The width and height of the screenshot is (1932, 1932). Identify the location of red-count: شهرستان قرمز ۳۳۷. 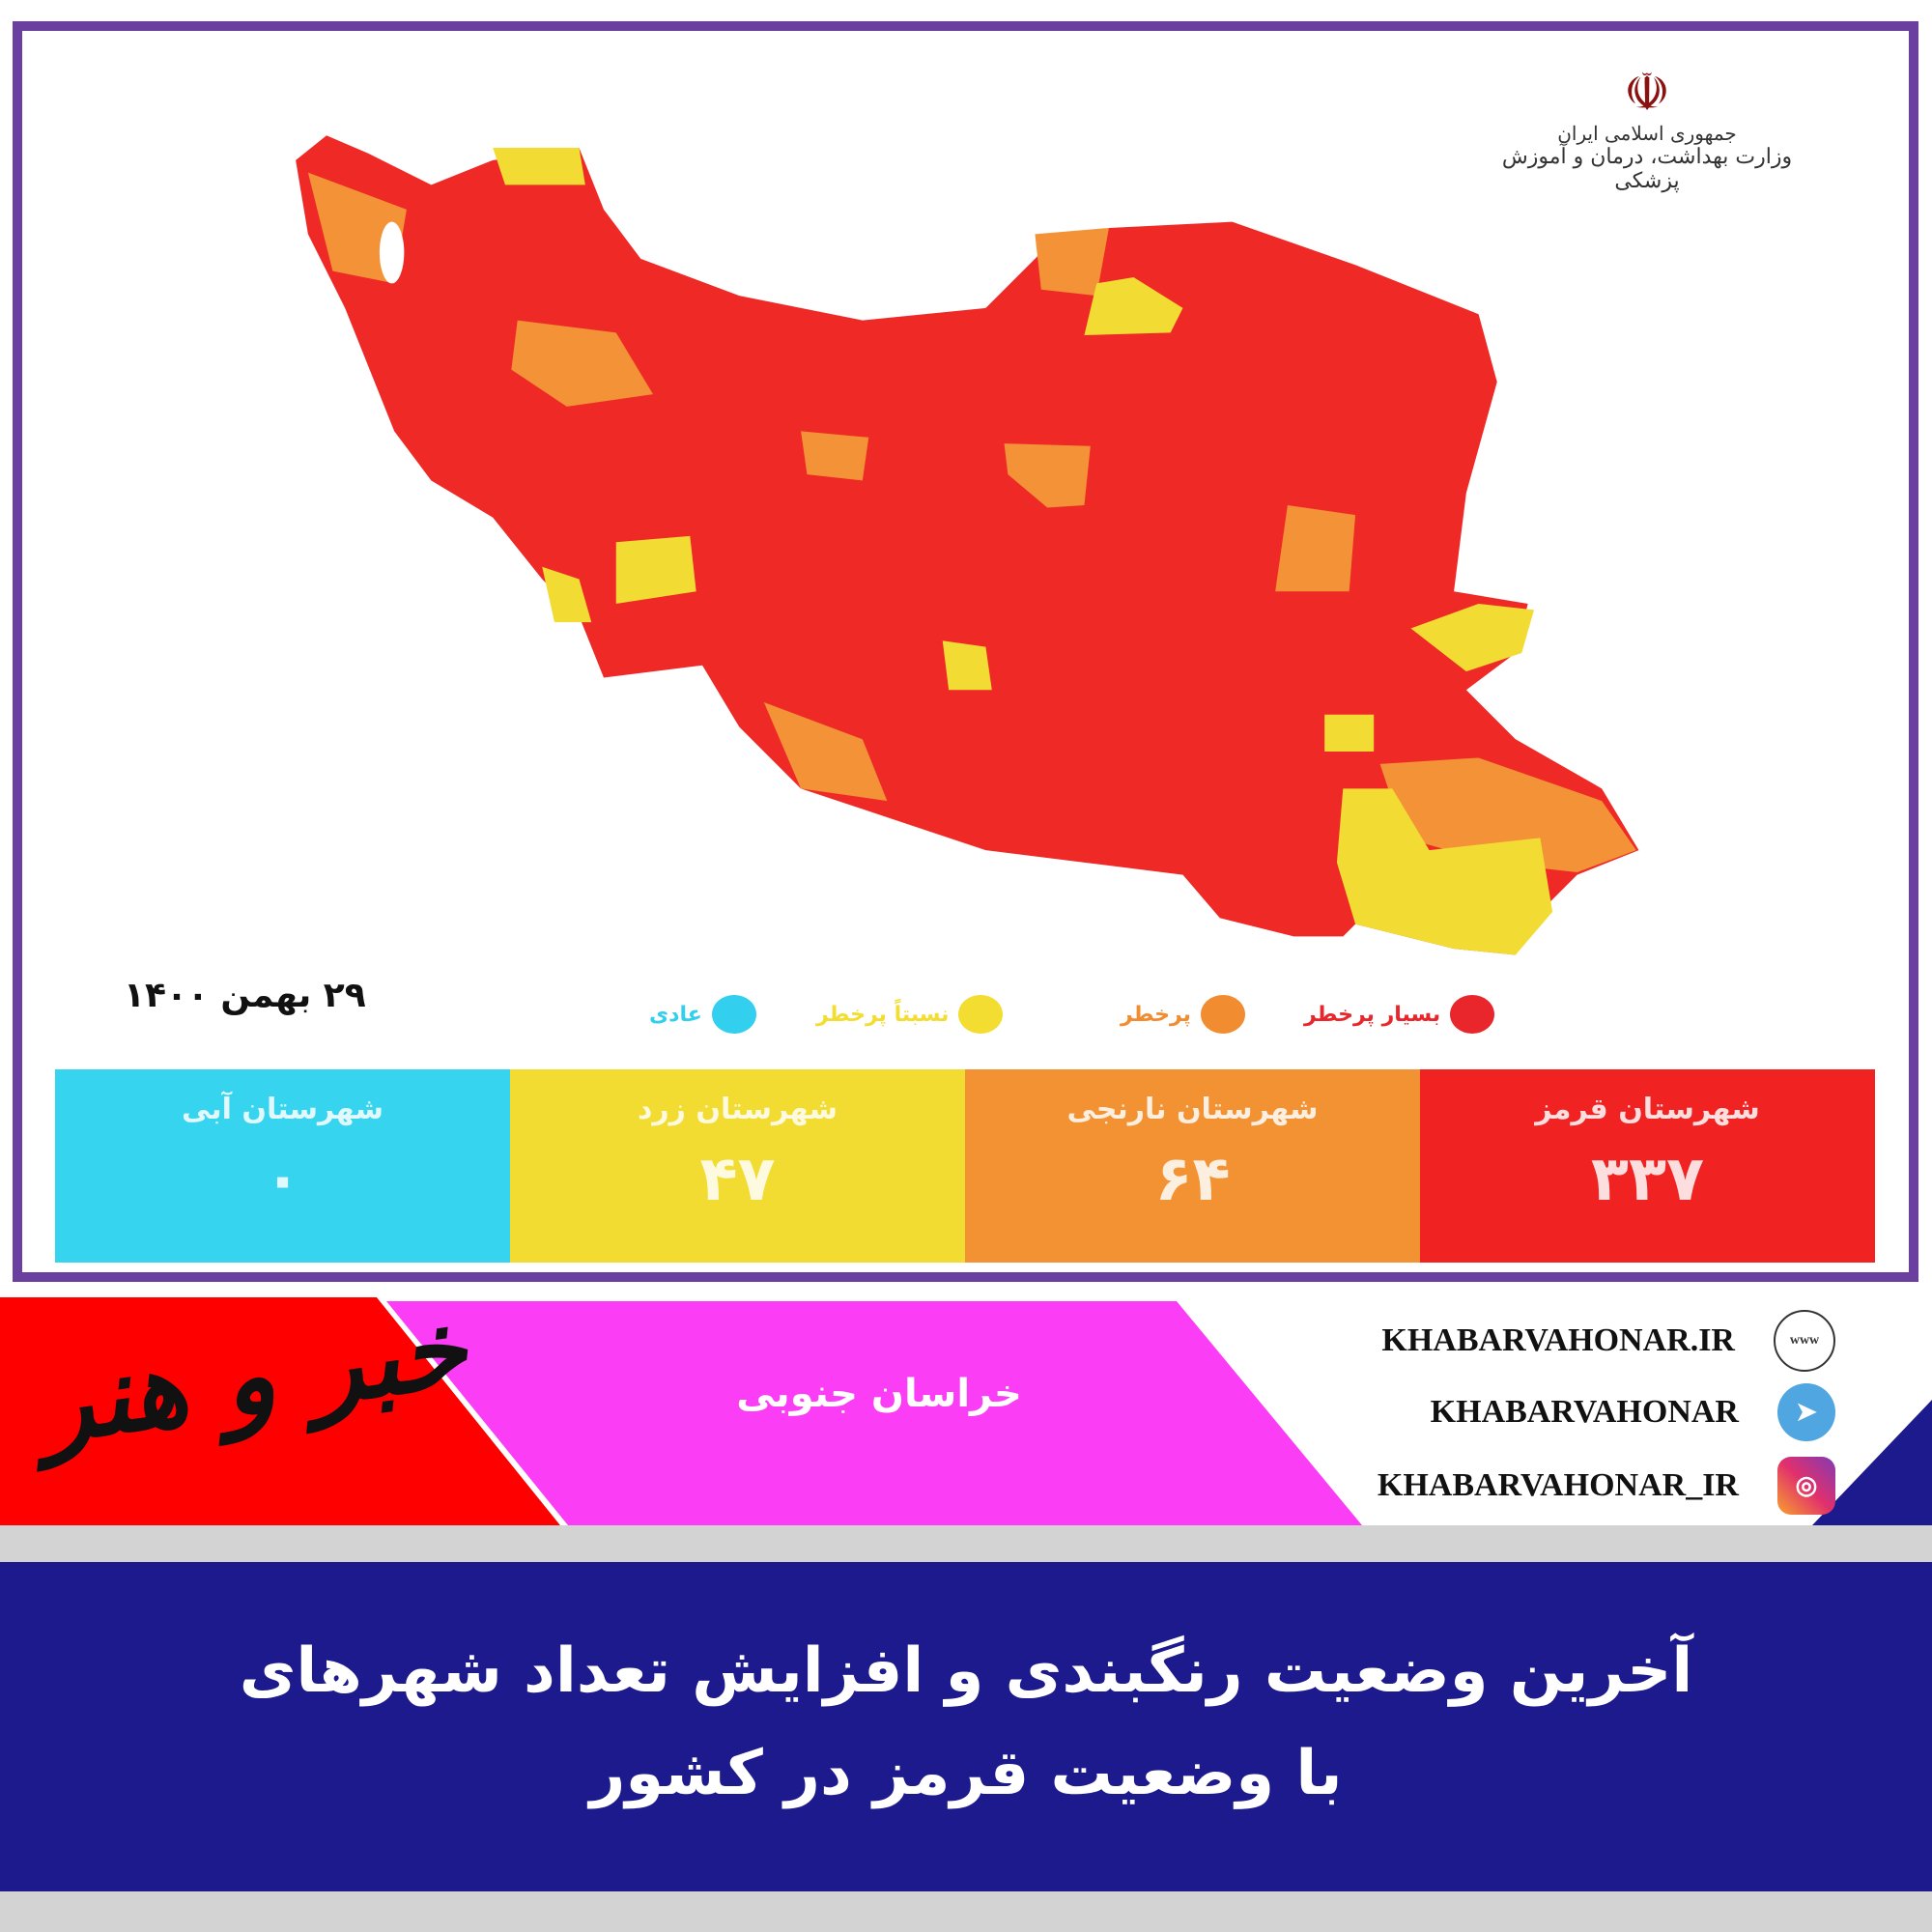
(1647, 1166).